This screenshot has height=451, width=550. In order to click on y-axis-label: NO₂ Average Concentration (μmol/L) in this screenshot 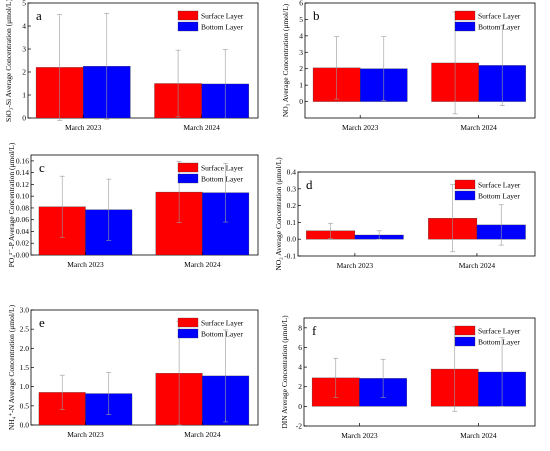, I will do `click(278, 214)`.